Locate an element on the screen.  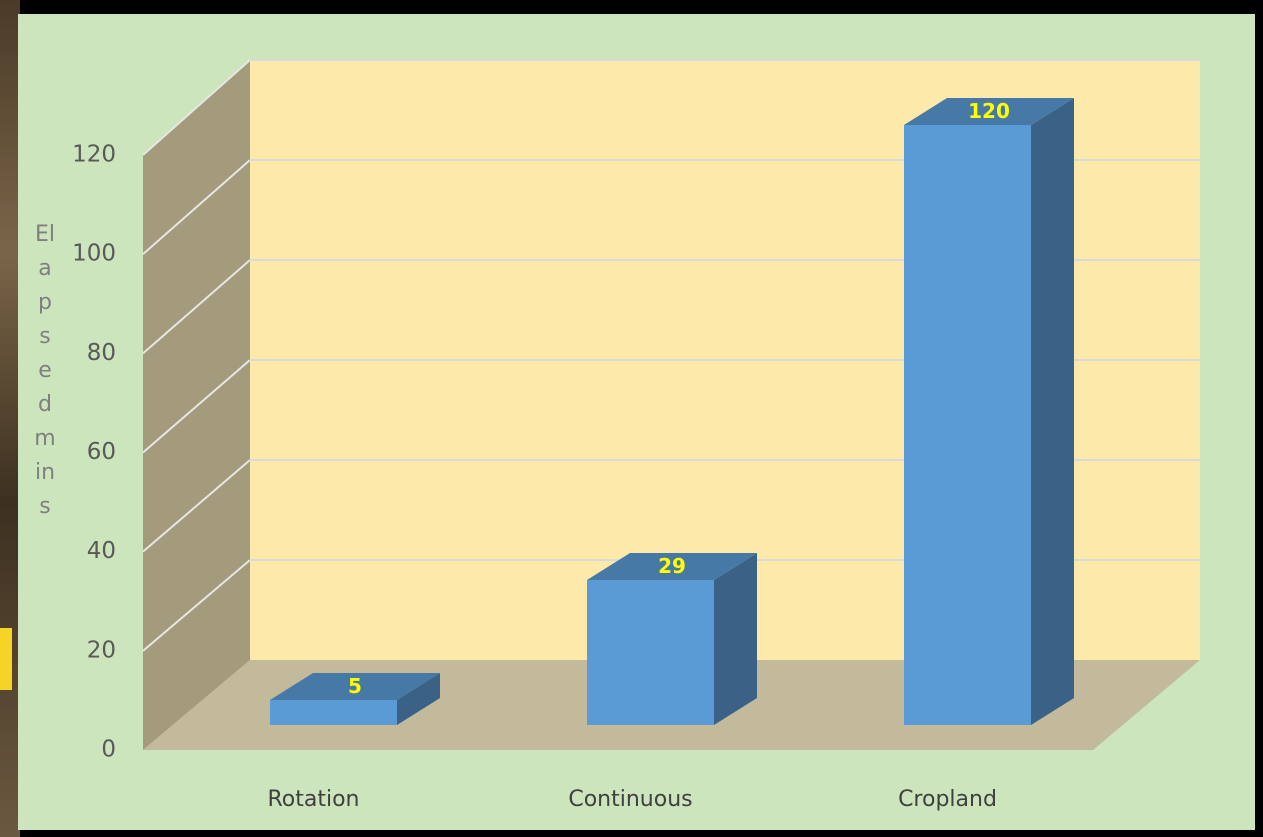
y-tick-label: 100 is located at coordinates (94, 254).